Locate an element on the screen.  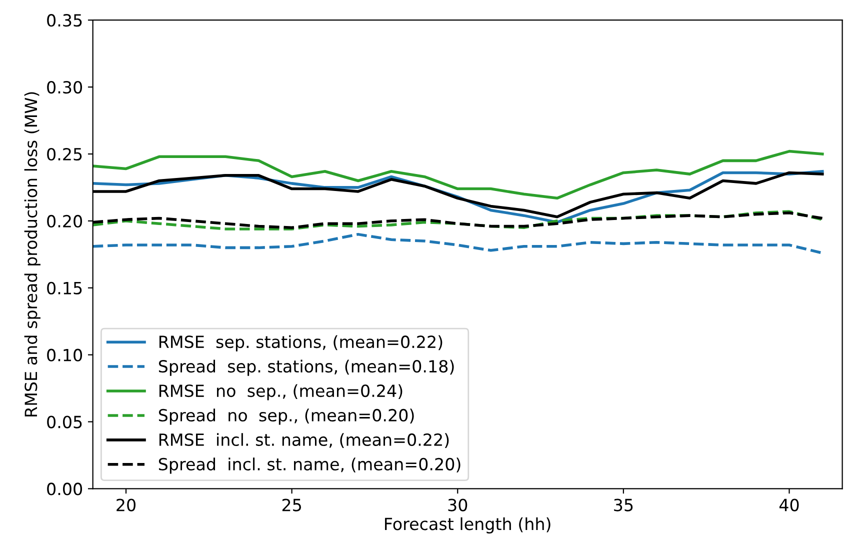
legend-label: Spread sep. stations, (mean=0.18) is located at coordinates (306, 368).